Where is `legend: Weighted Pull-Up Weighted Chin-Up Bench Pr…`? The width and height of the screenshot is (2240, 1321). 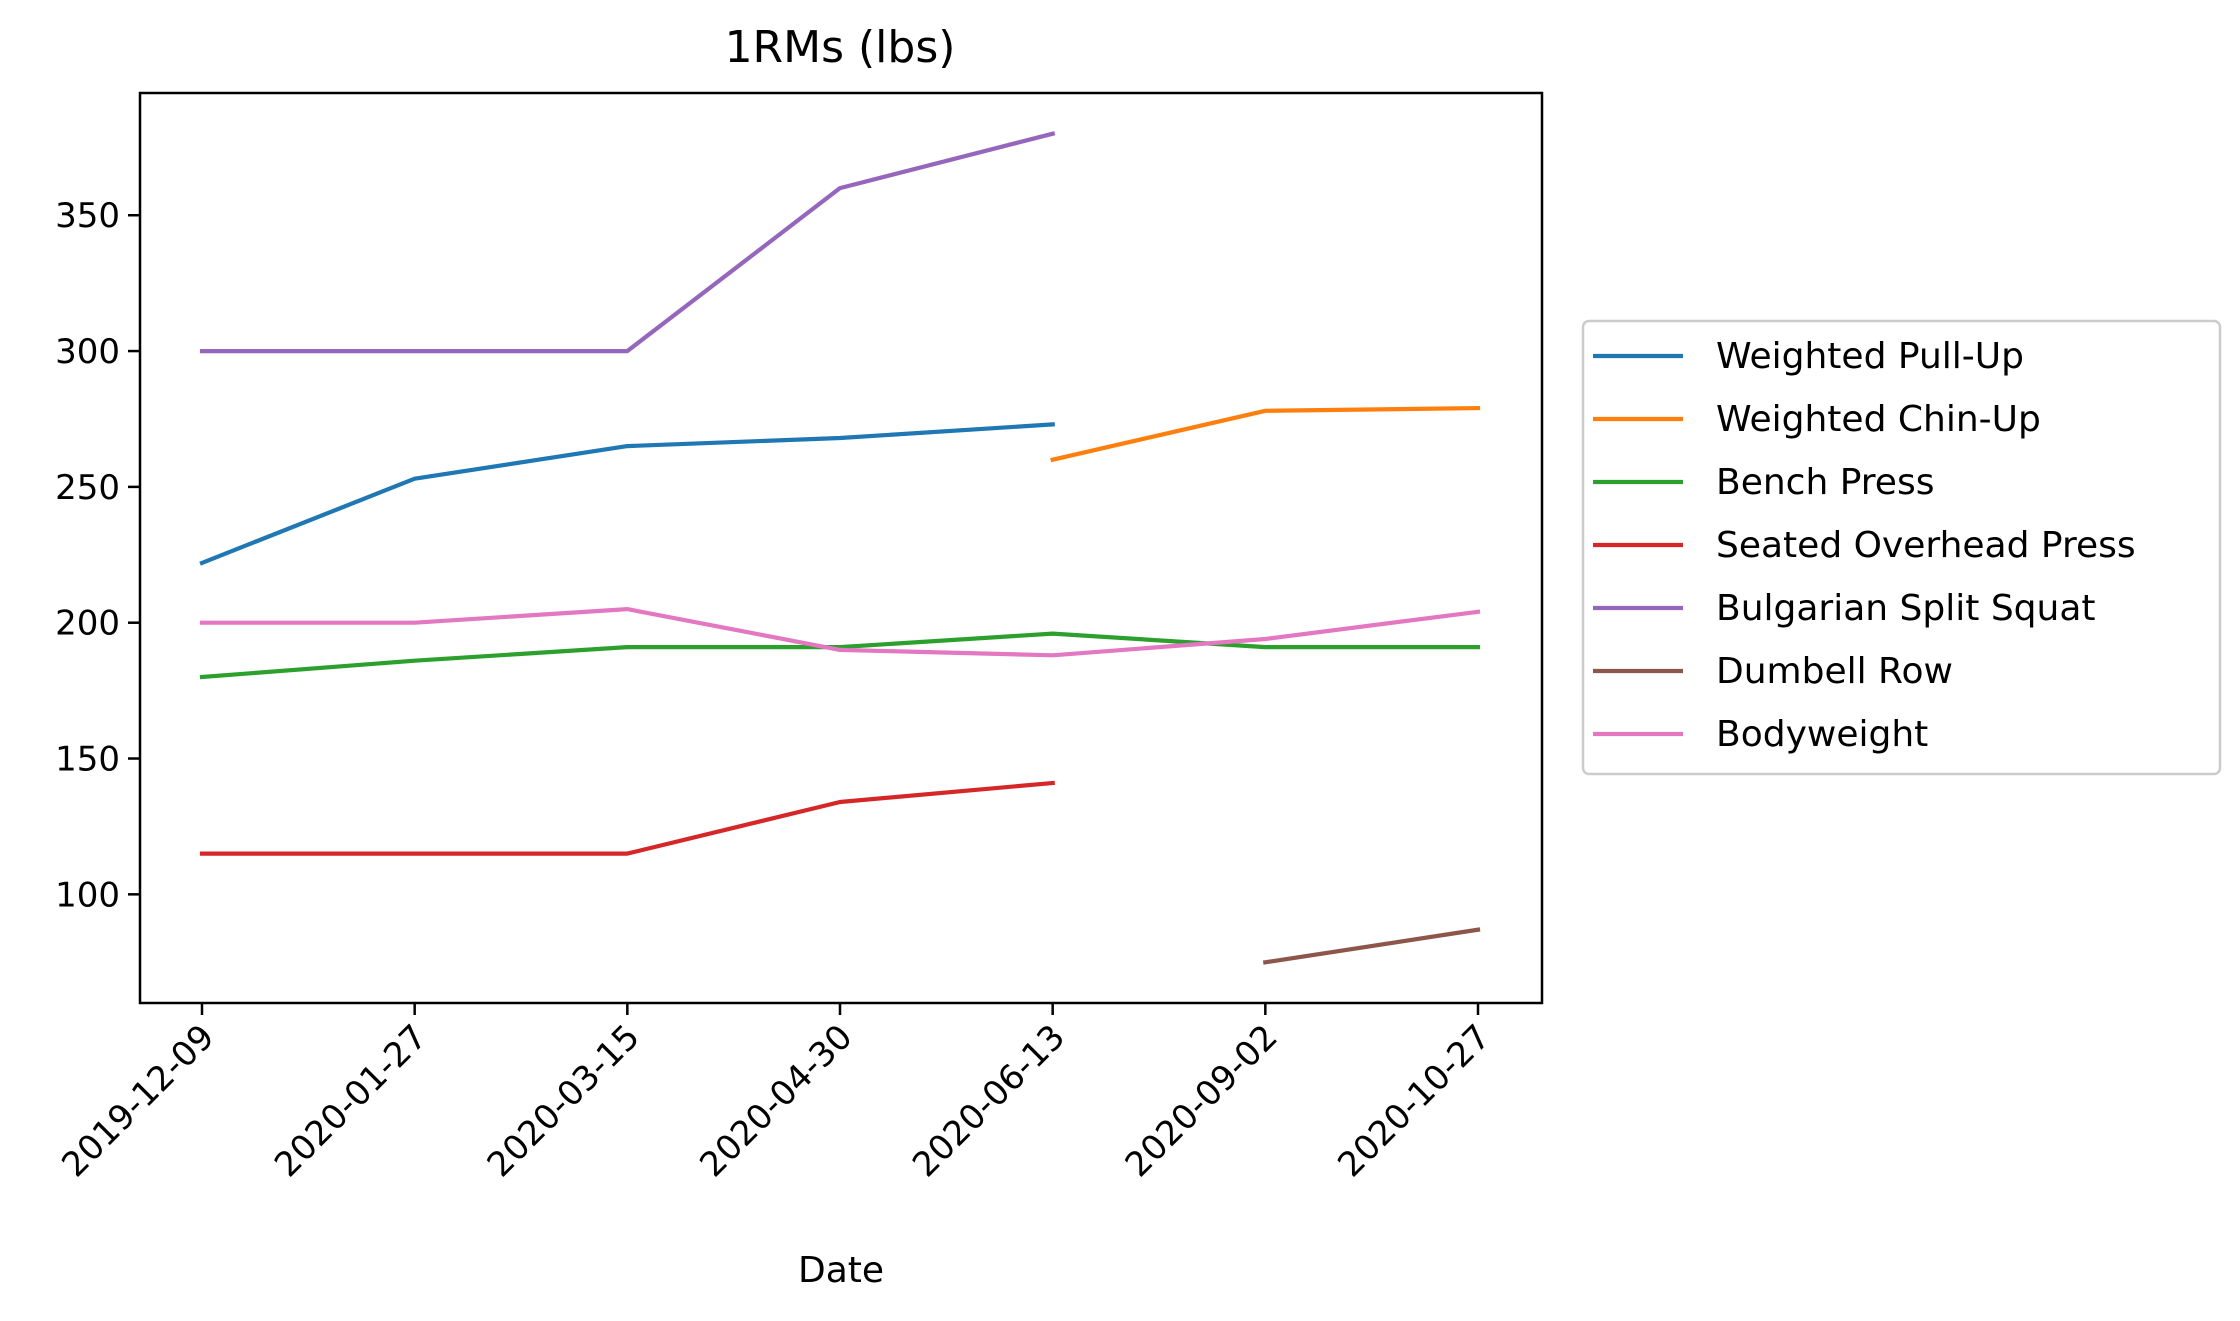 legend: Weighted Pull-Up Weighted Chin-Up Bench Pr… is located at coordinates (1901, 547).